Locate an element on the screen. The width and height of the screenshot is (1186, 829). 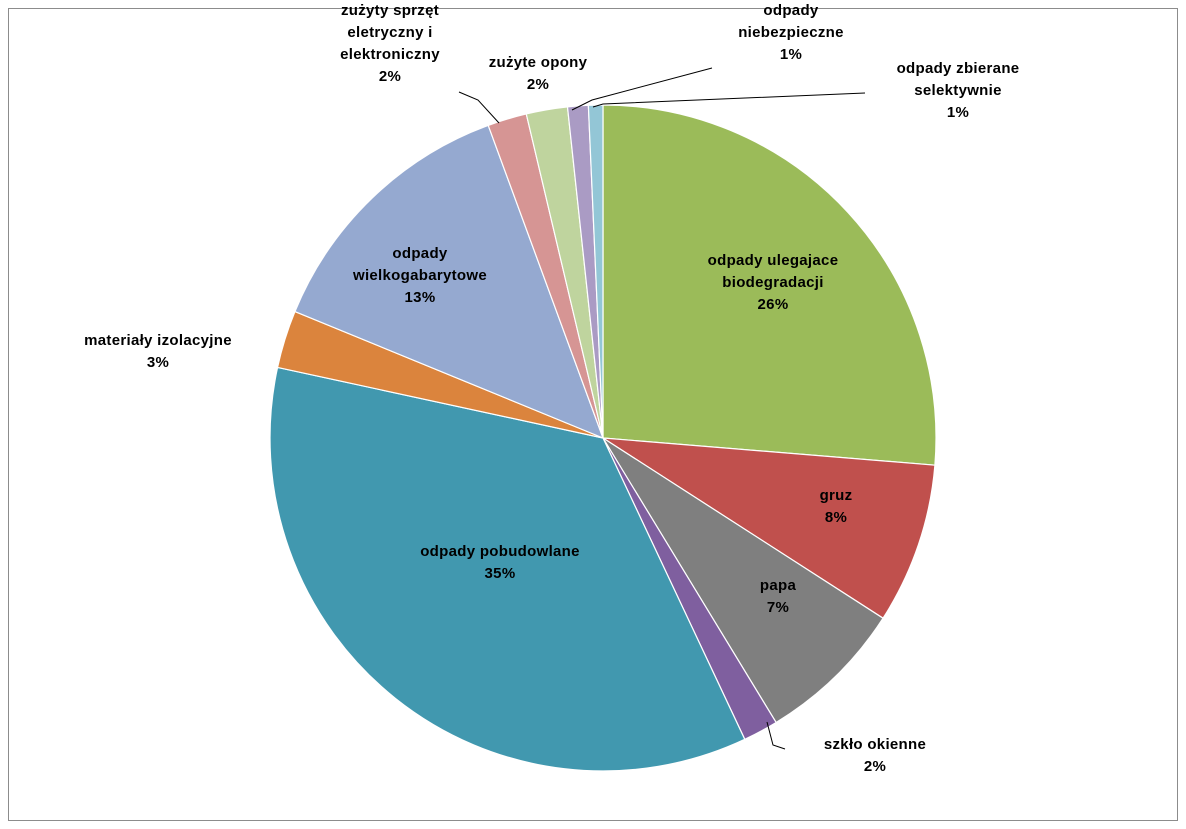
slice-label-10: odpady niebezpieczne 1% is located at coordinates (791, 32).